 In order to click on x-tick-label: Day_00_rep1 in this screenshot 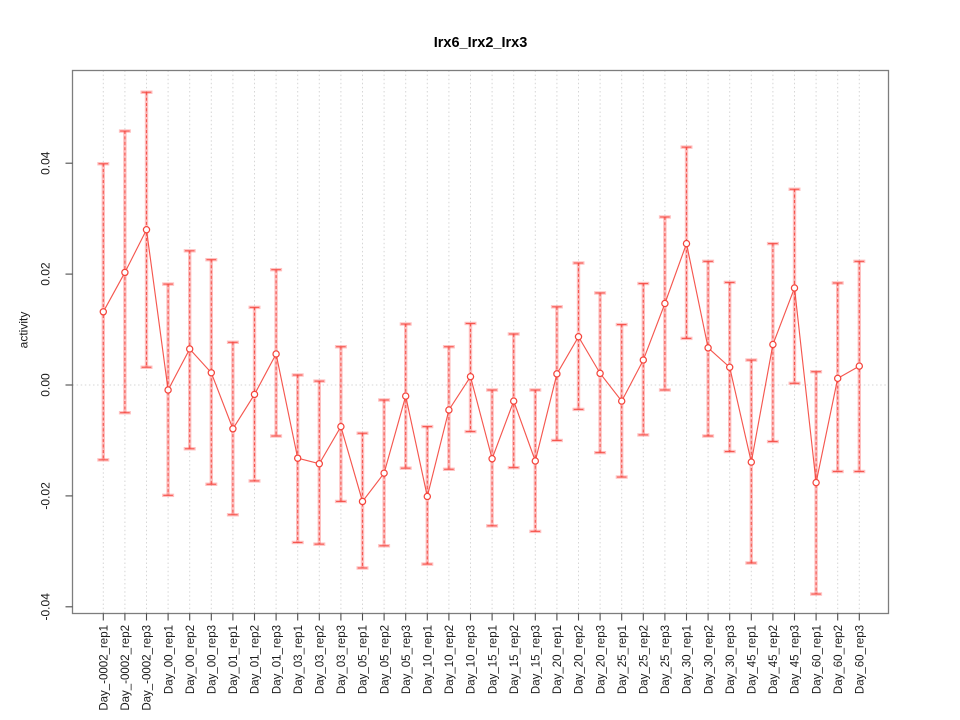, I will do `click(169, 659)`.